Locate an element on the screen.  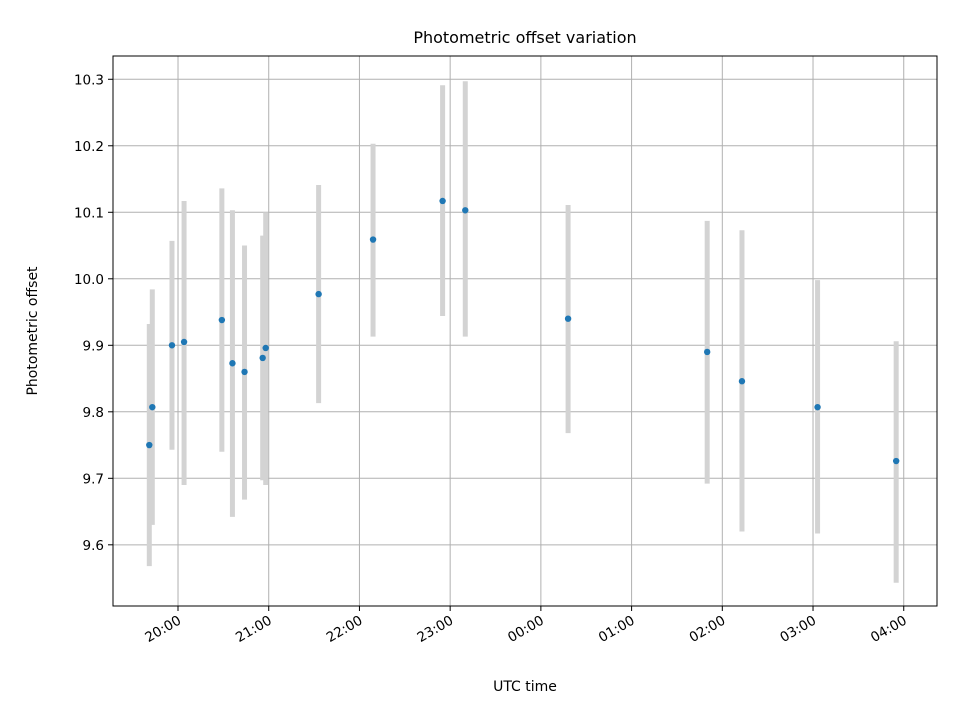
y-tick-label: 10.2 is located at coordinates (89, 147).